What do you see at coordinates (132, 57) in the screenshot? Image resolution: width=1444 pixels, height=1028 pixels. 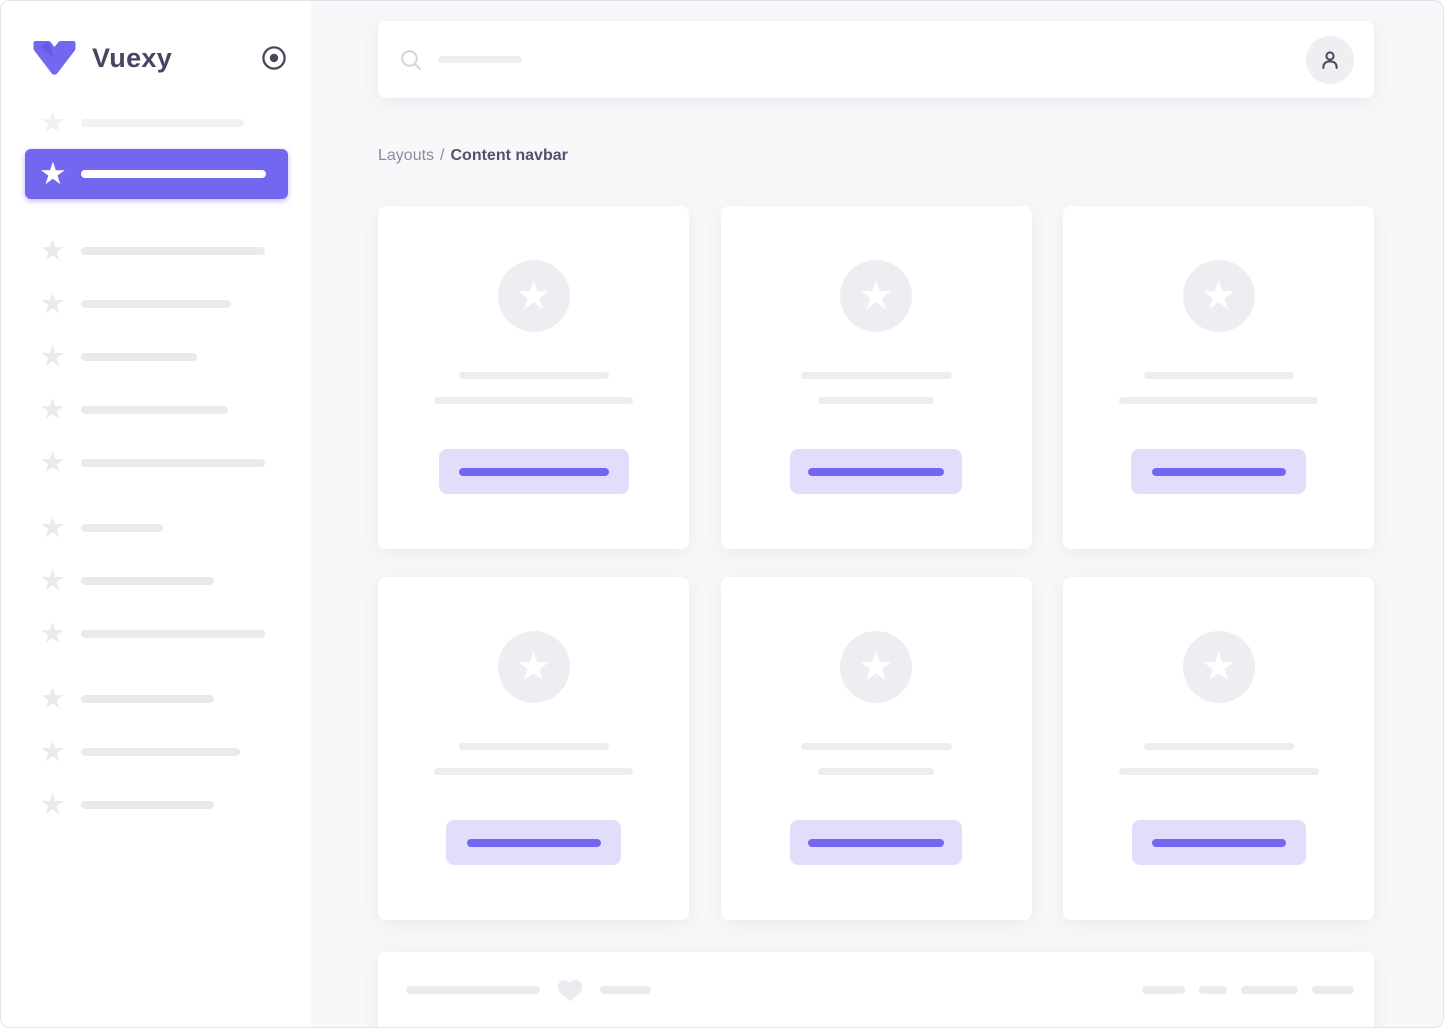 I see `logo-text: Vuexy` at bounding box center [132, 57].